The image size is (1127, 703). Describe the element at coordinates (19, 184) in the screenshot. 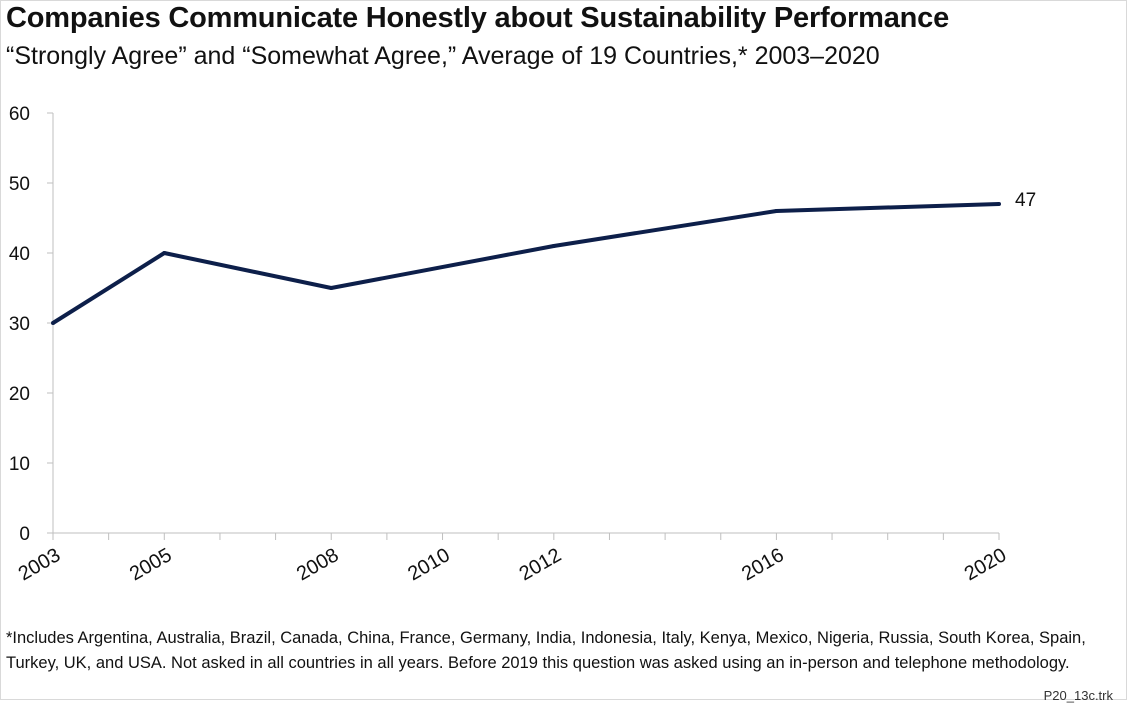

I see `y-tick-label: 50` at that location.